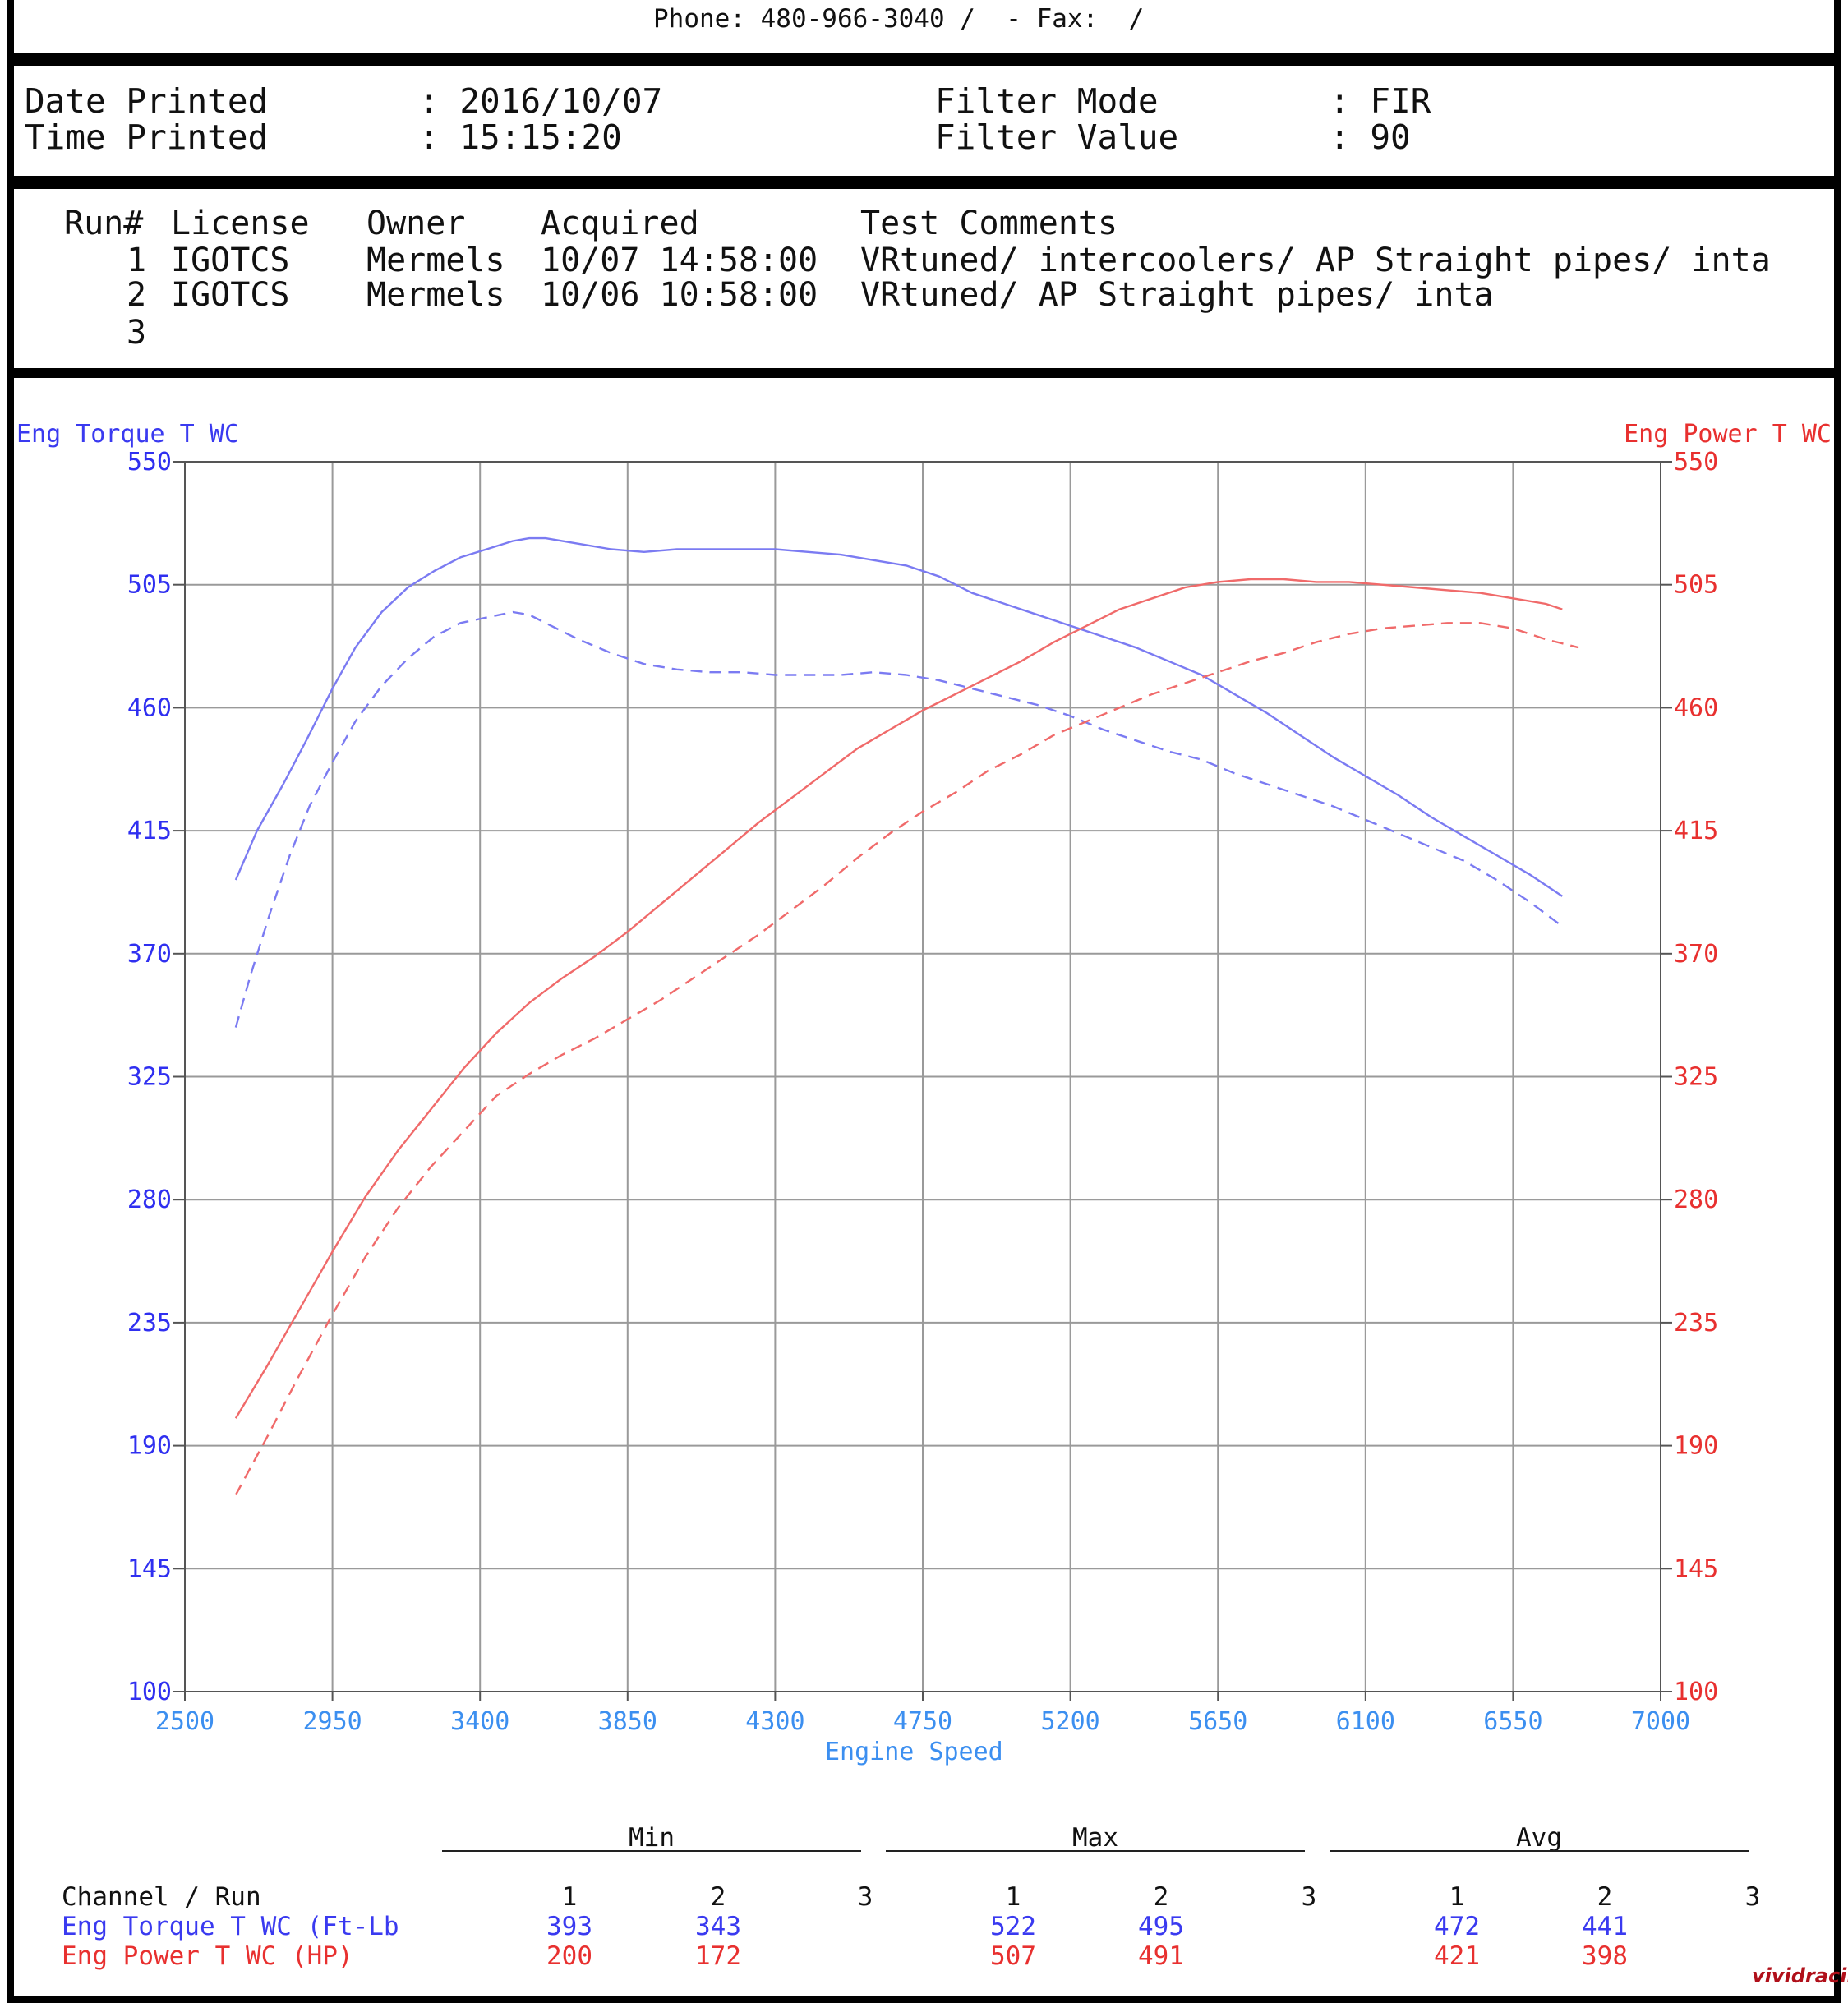 The height and width of the screenshot is (2003, 1848). I want to click on date-printed-label: Date Printed, so click(147, 101).